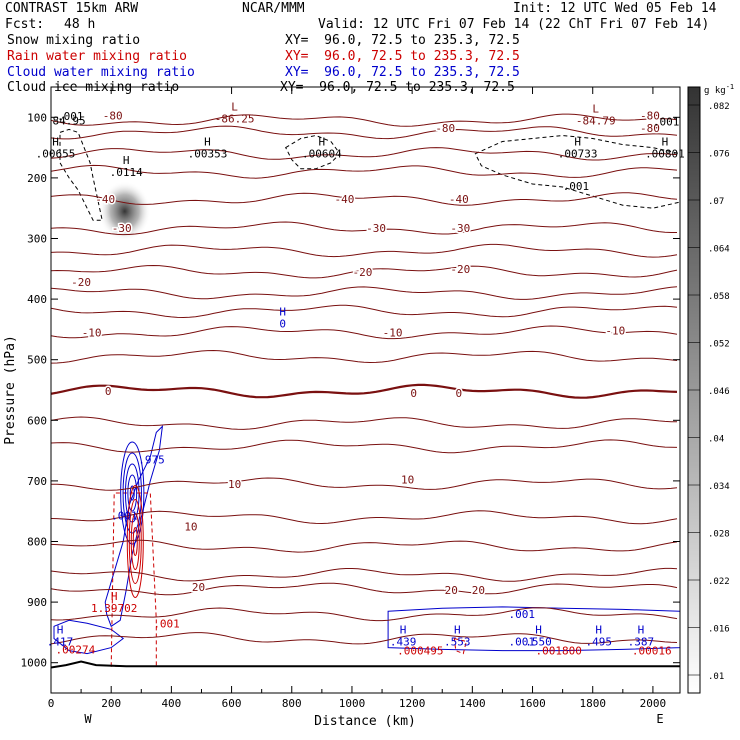  What do you see at coordinates (457, 641) in the screenshot?
I see `extremum-value: .553` at bounding box center [457, 641].